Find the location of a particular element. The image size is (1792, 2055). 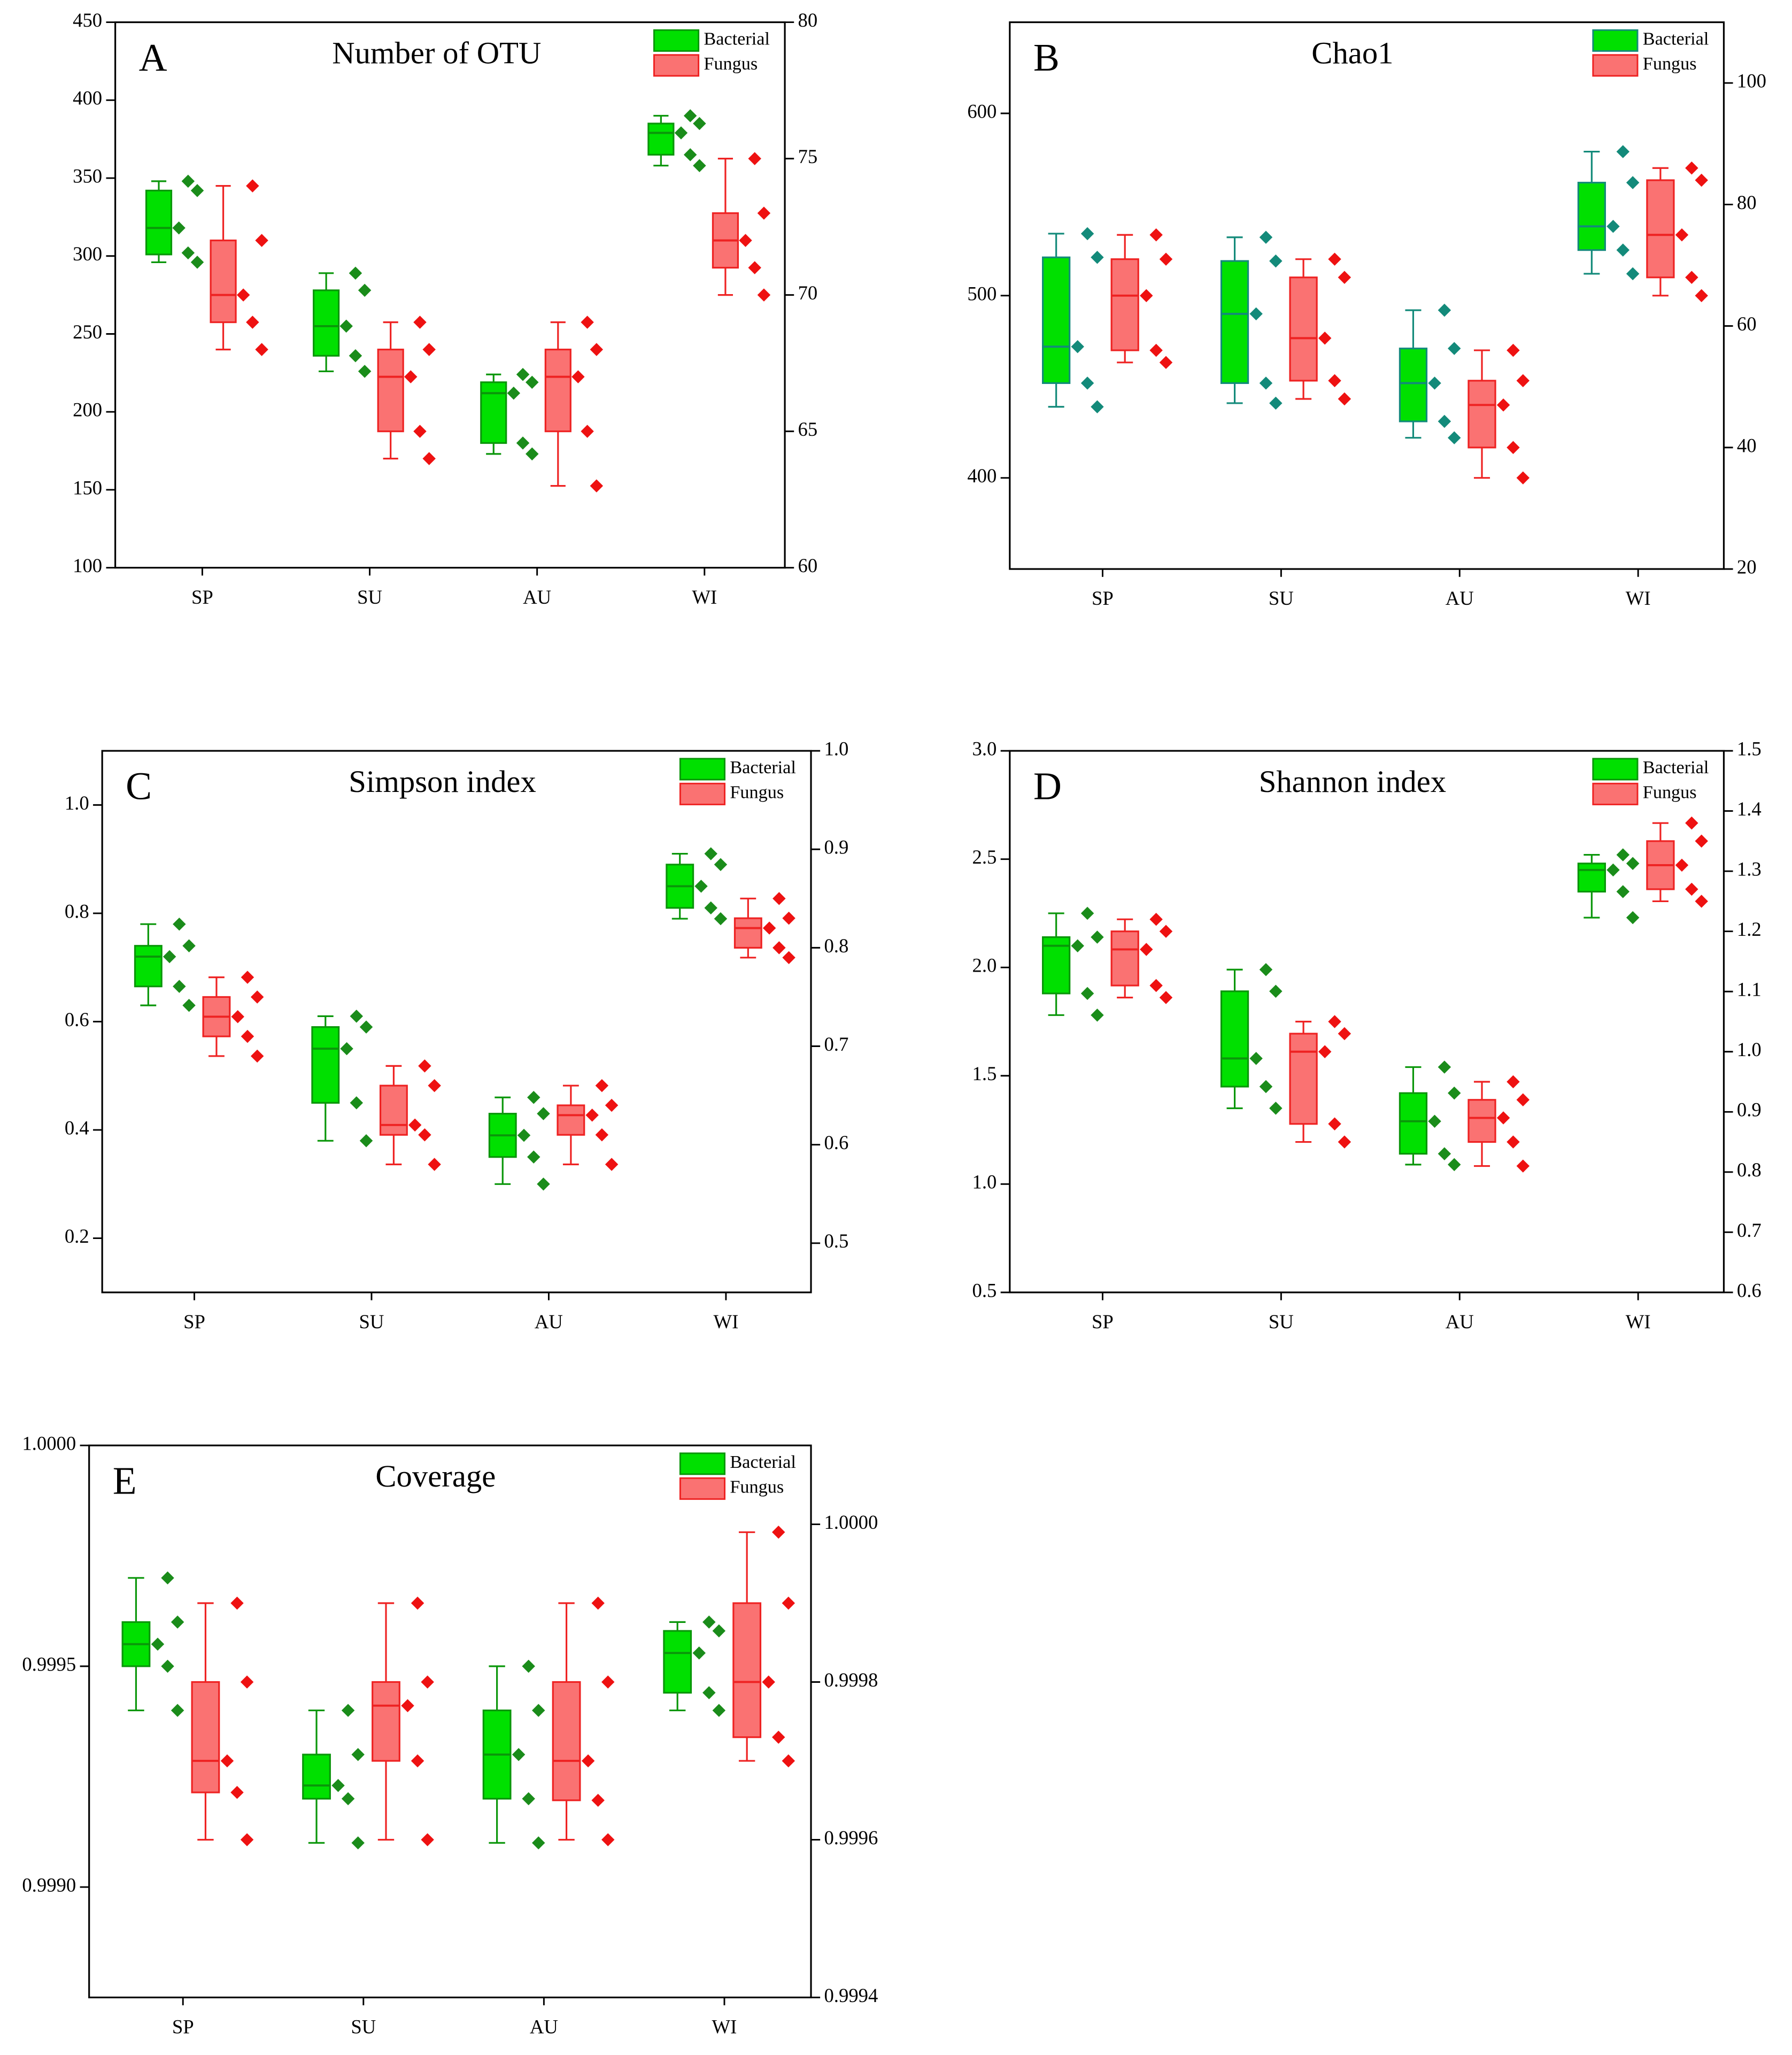

y-tick-label: 250 is located at coordinates (87, 332).